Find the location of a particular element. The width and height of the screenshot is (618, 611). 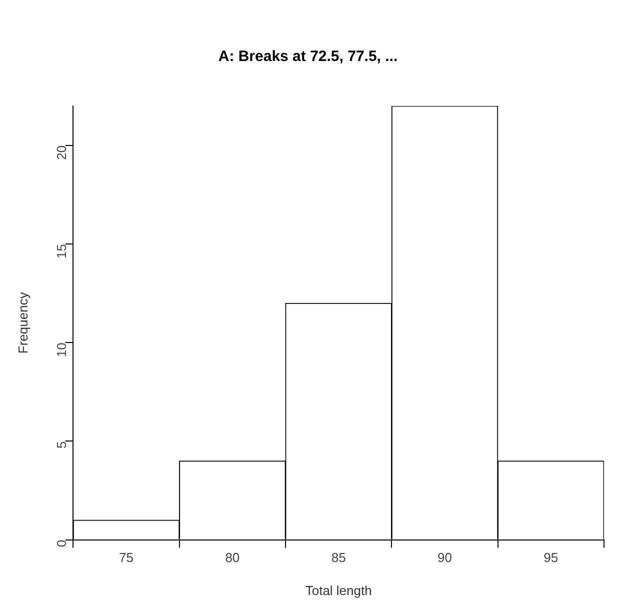

x-tick-label: 80 is located at coordinates (232, 558).